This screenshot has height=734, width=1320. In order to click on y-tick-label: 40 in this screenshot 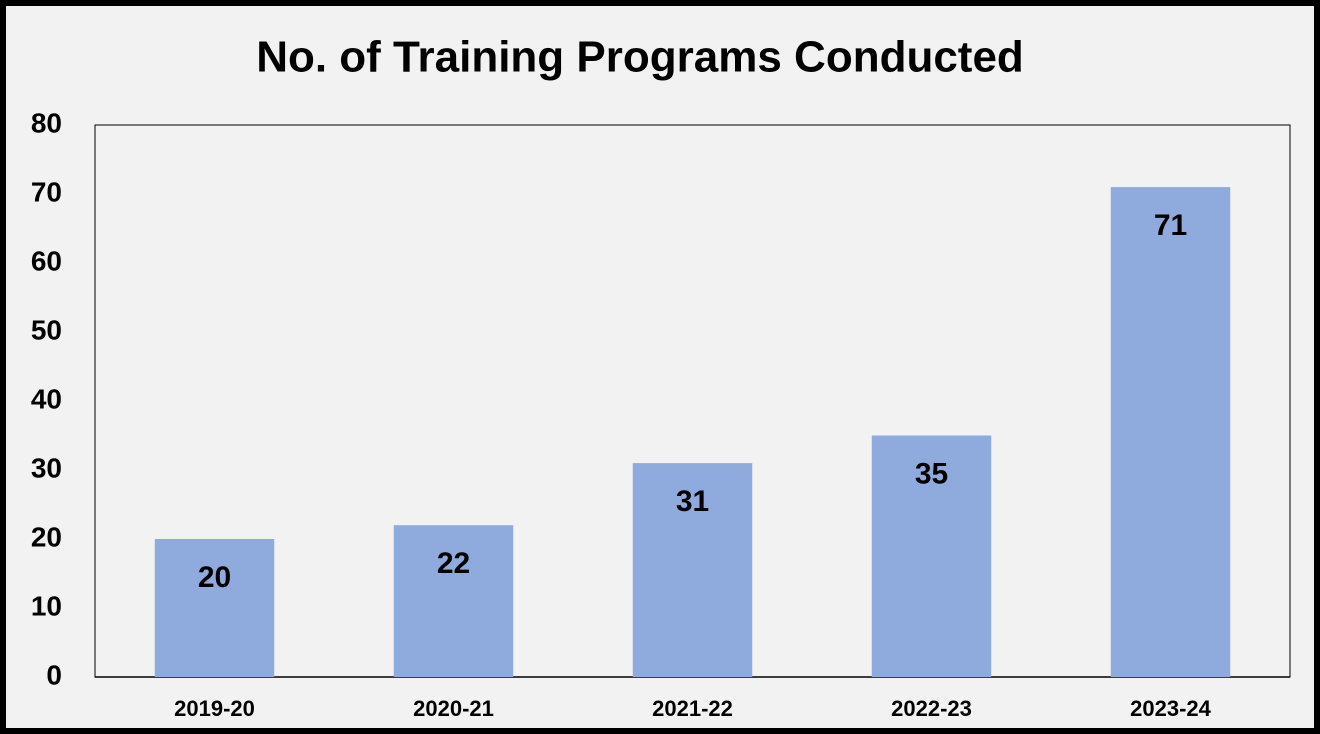, I will do `click(46, 398)`.